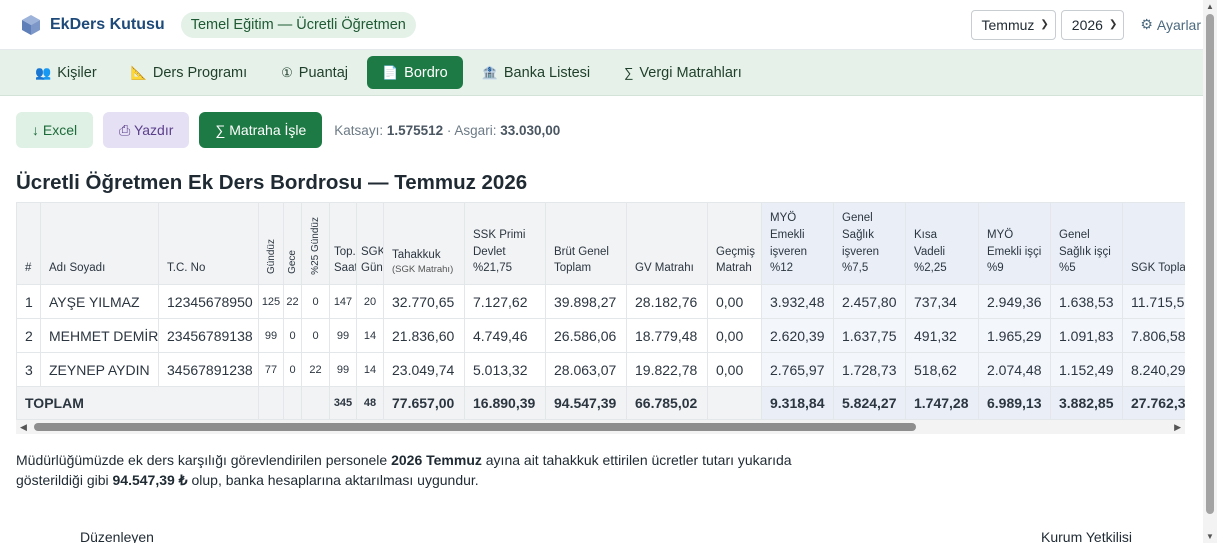 This screenshot has height=543, width=1217. What do you see at coordinates (138, 72) in the screenshot?
I see `ruler-triangle-icon: 📐` at bounding box center [138, 72].